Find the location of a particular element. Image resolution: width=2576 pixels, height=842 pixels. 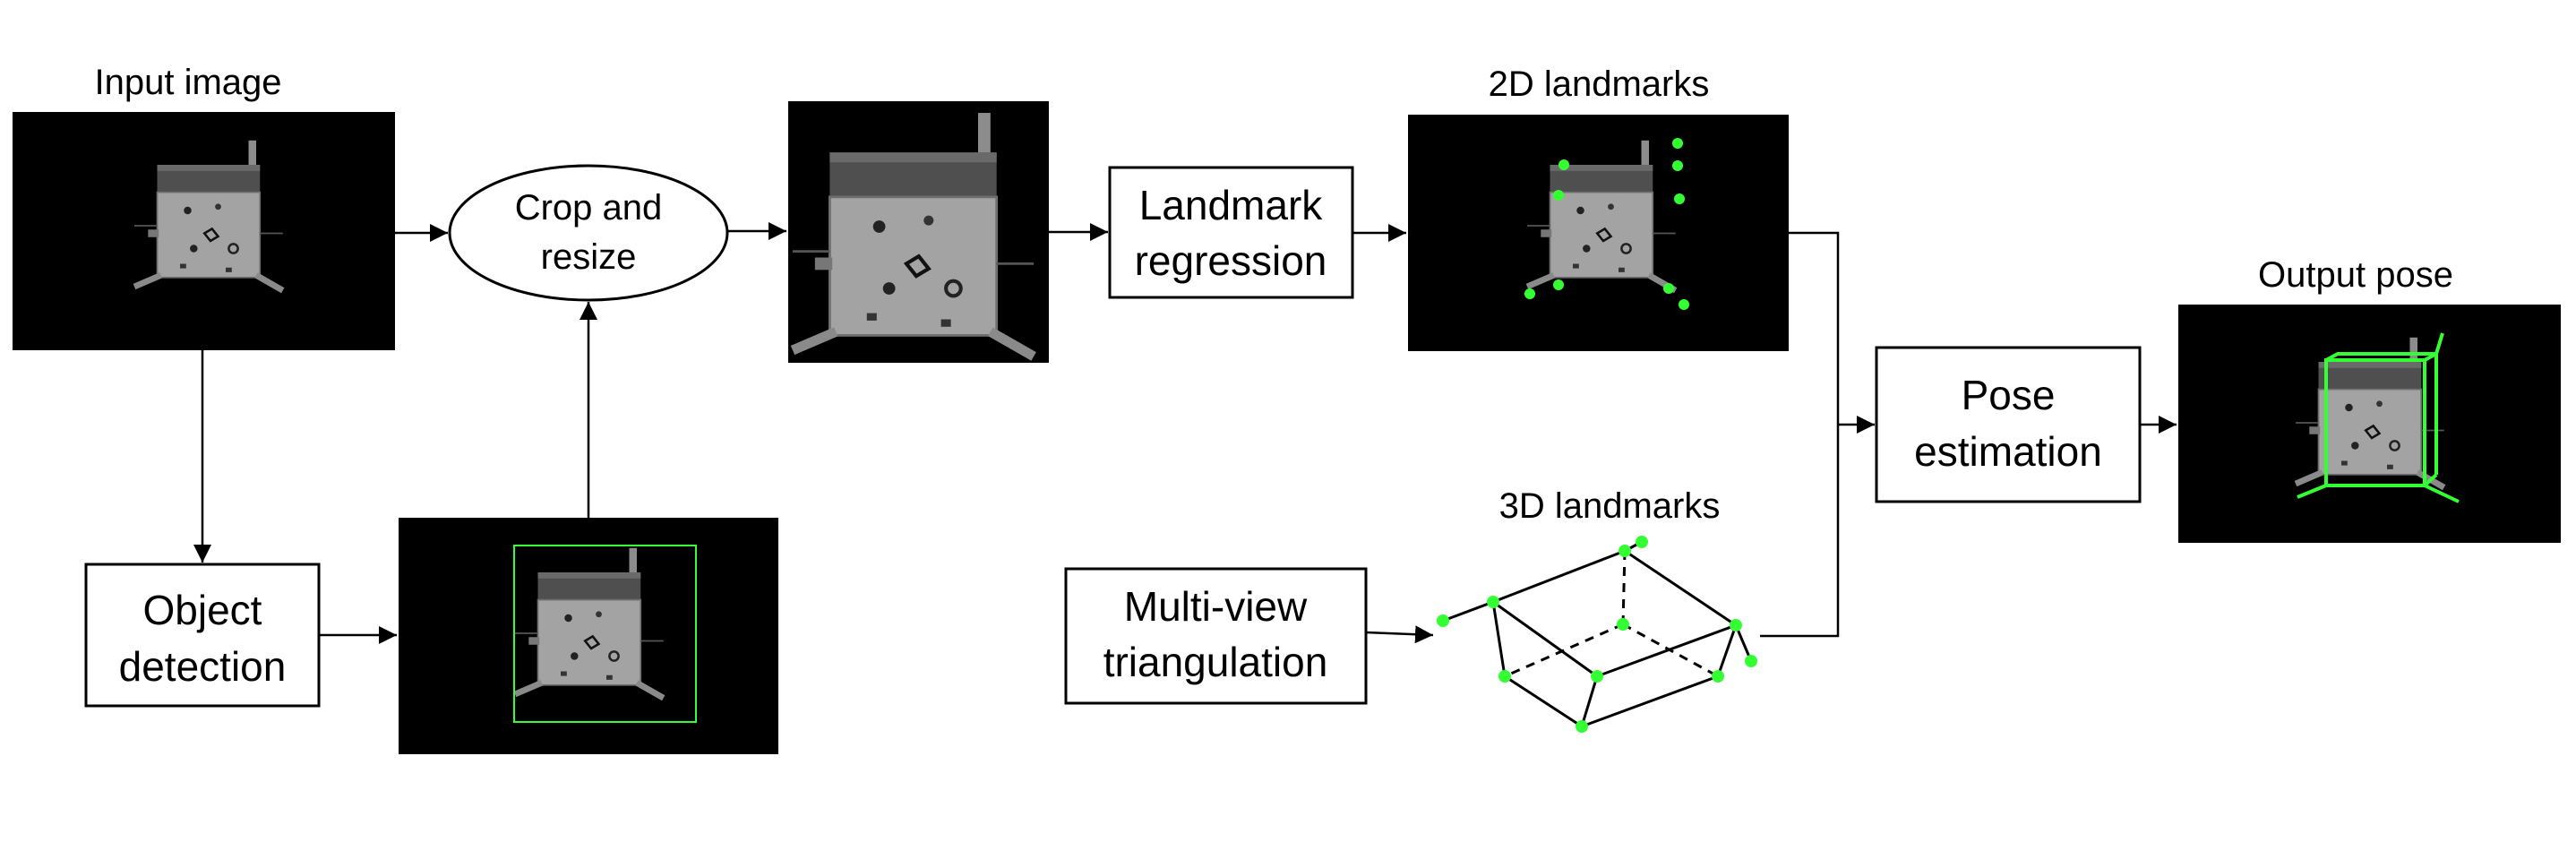

input-image is located at coordinates (204, 231).